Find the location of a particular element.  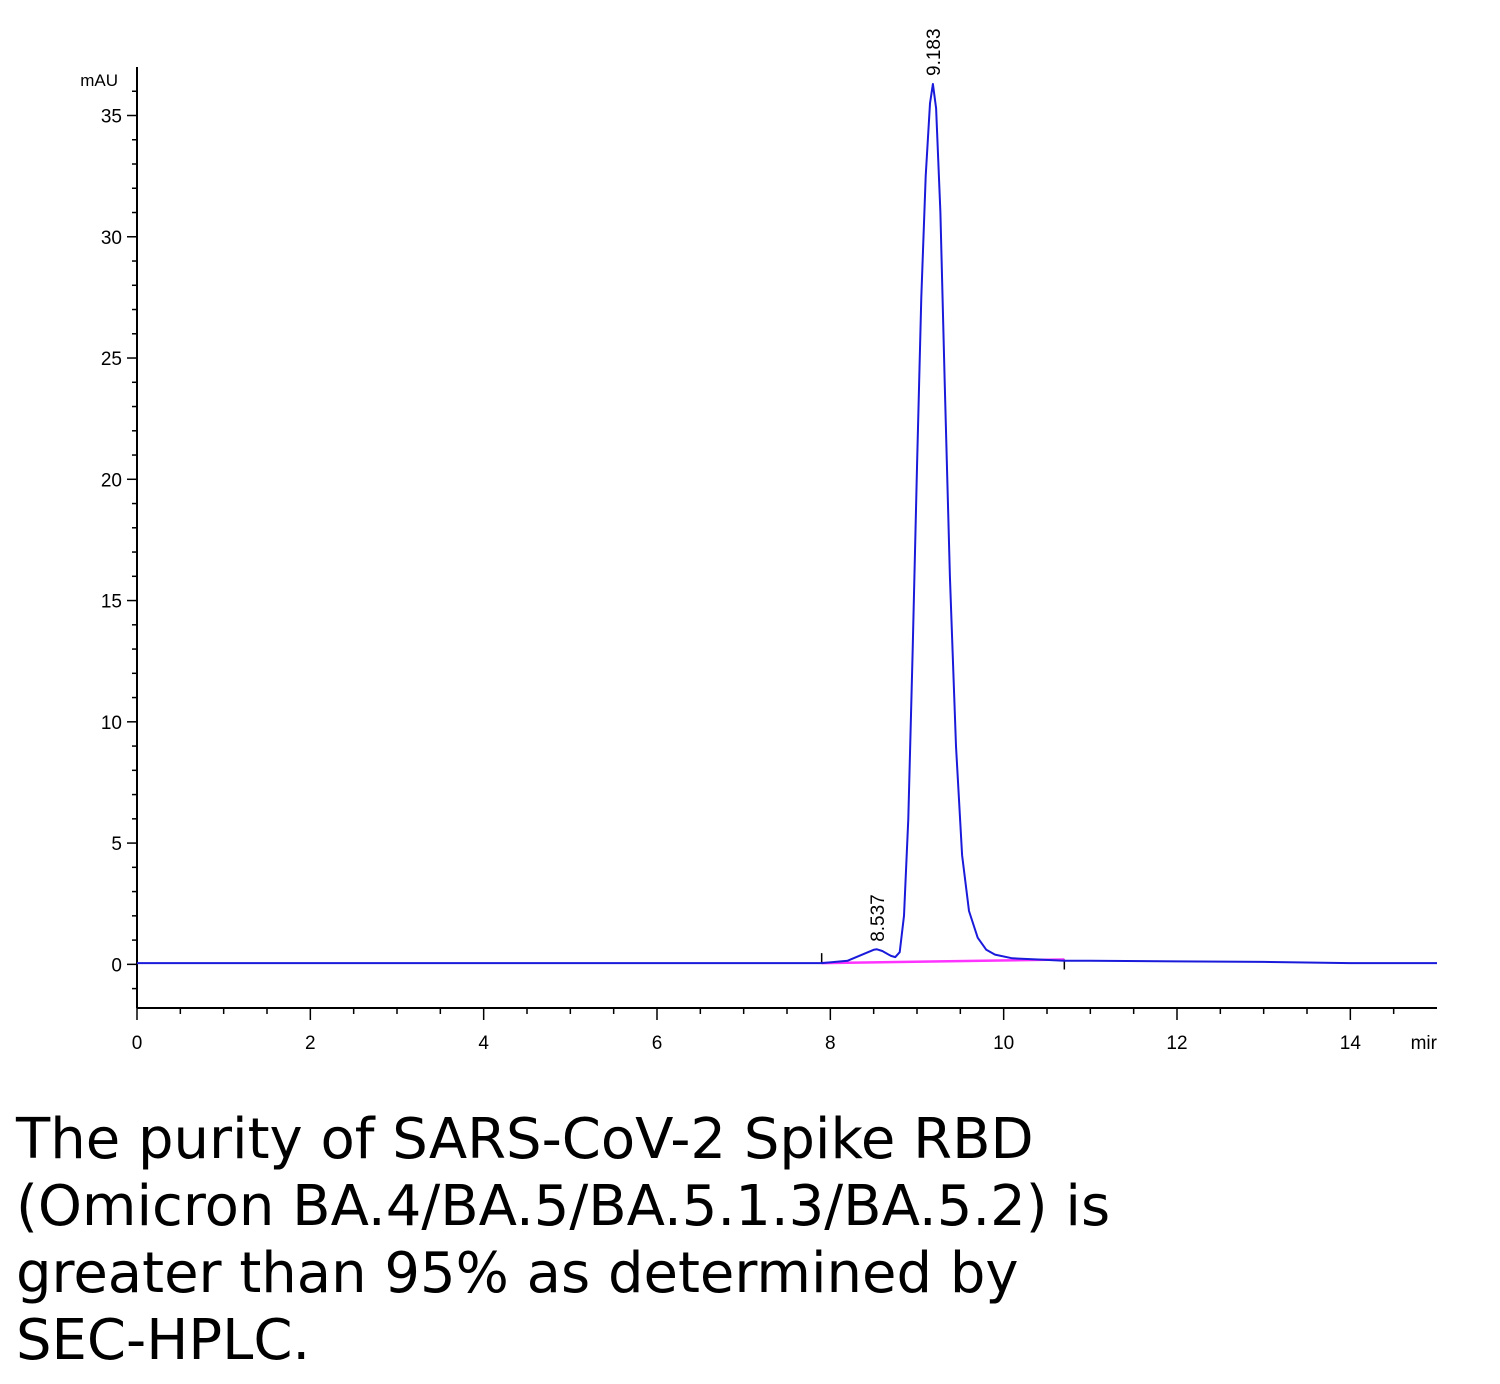

y-tick-label: 15 is located at coordinates (111, 602).